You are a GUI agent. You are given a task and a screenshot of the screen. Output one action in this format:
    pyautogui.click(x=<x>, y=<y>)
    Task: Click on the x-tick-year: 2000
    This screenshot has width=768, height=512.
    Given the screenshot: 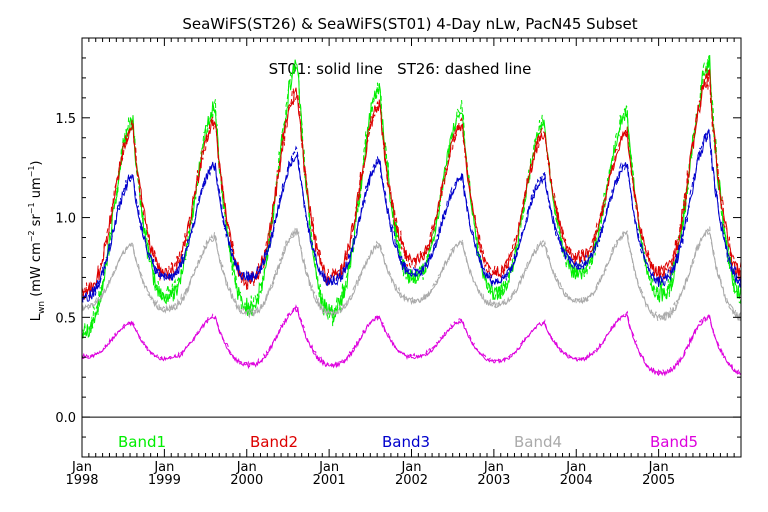 What is the action you would take?
    pyautogui.click(x=246, y=480)
    